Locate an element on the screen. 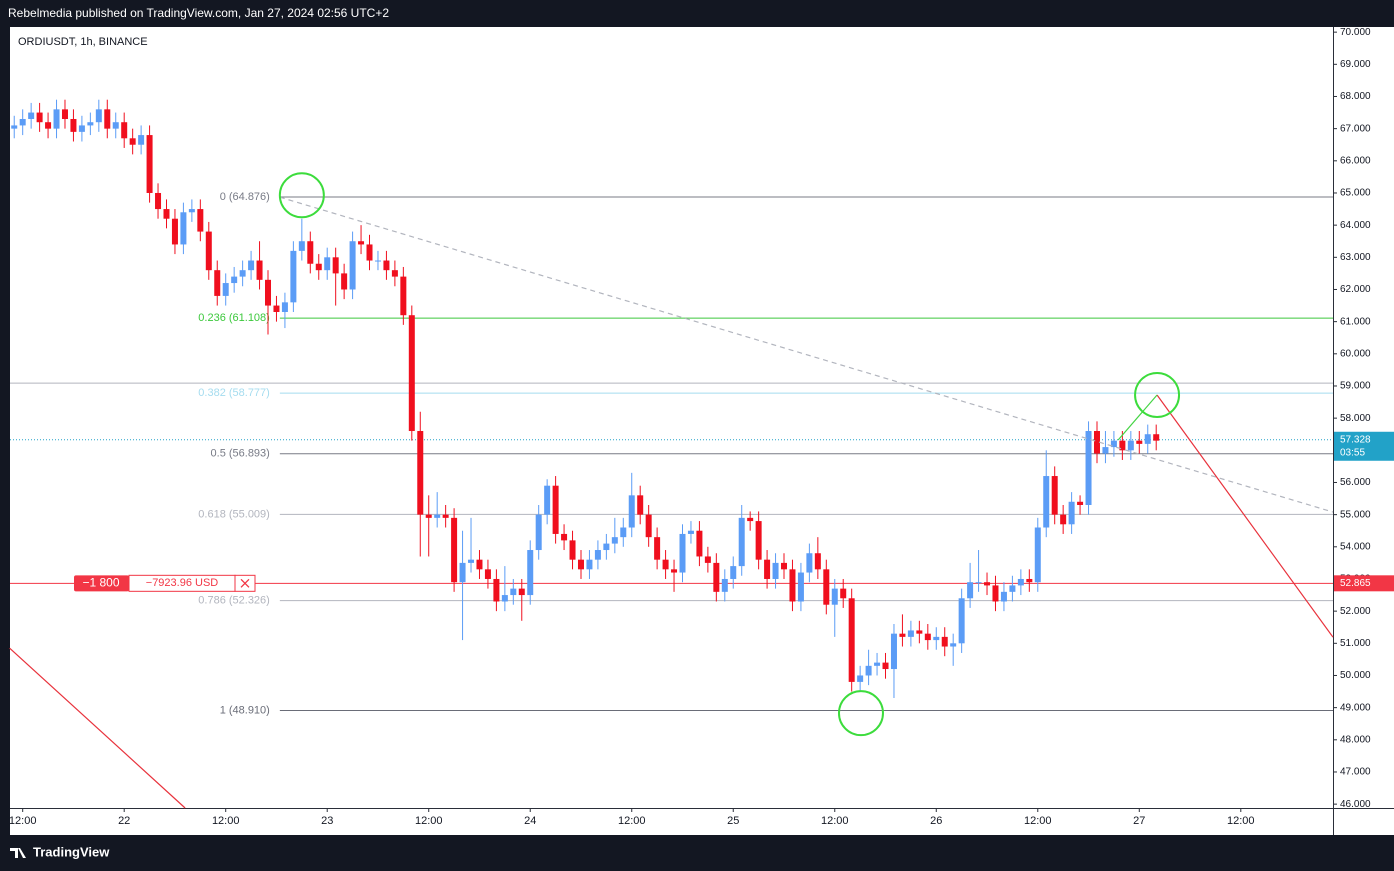 This screenshot has width=1394, height=871. y-tick-label: 50.000 is located at coordinates (1355, 675).